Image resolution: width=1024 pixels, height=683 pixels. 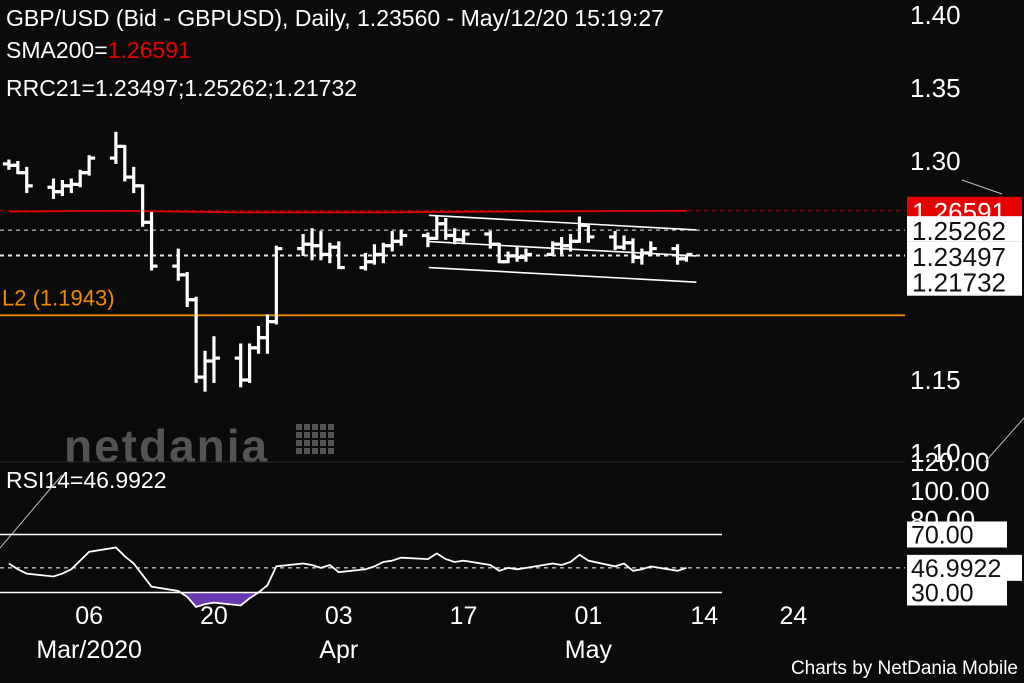 I want to click on rsi-oversold-fill, so click(x=219, y=599).